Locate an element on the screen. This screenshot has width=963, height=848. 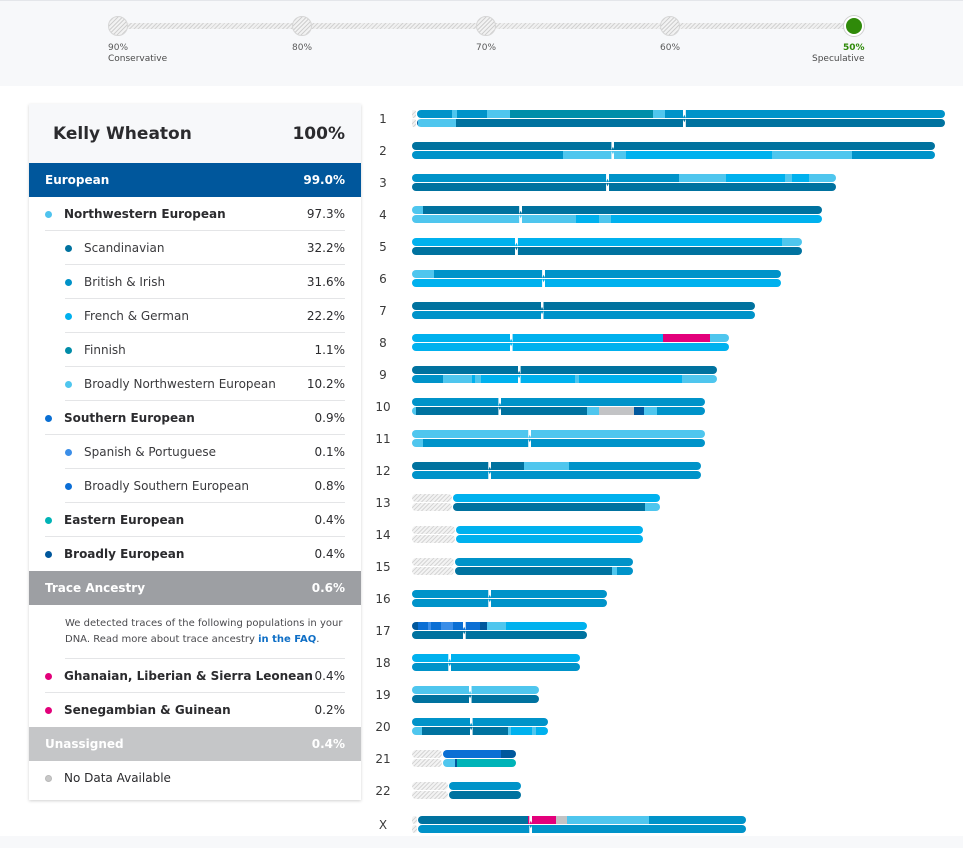
ancestry-row: Finnish 1.1% is located at coordinates (195, 350).